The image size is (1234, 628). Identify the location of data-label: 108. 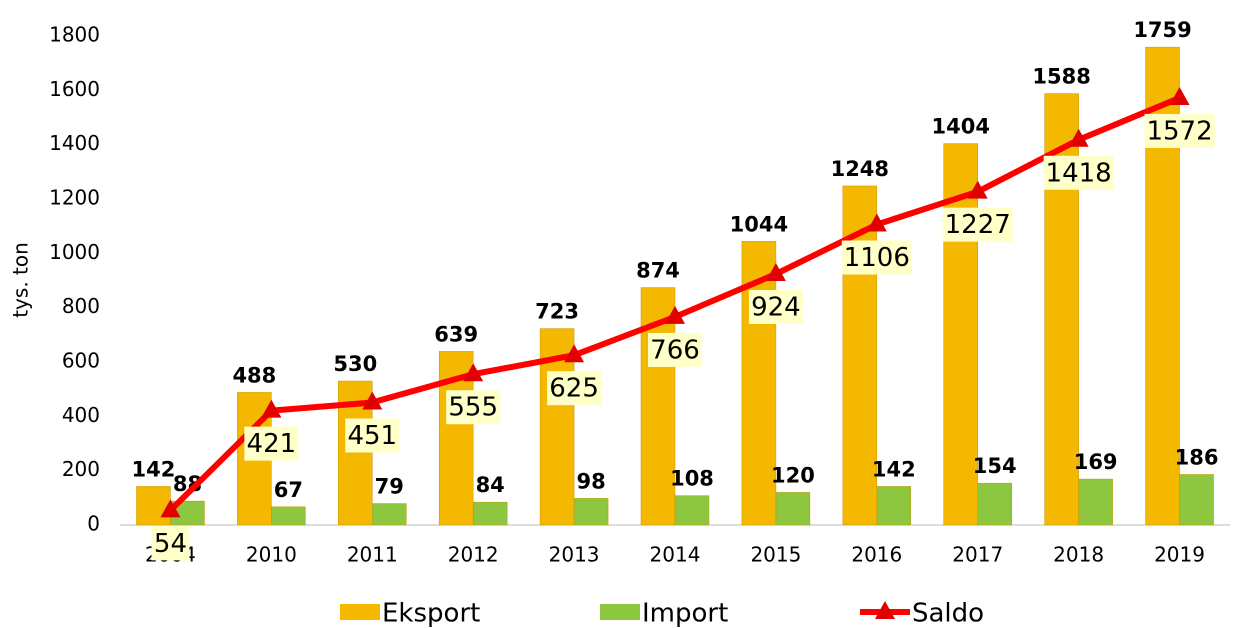
(692, 479).